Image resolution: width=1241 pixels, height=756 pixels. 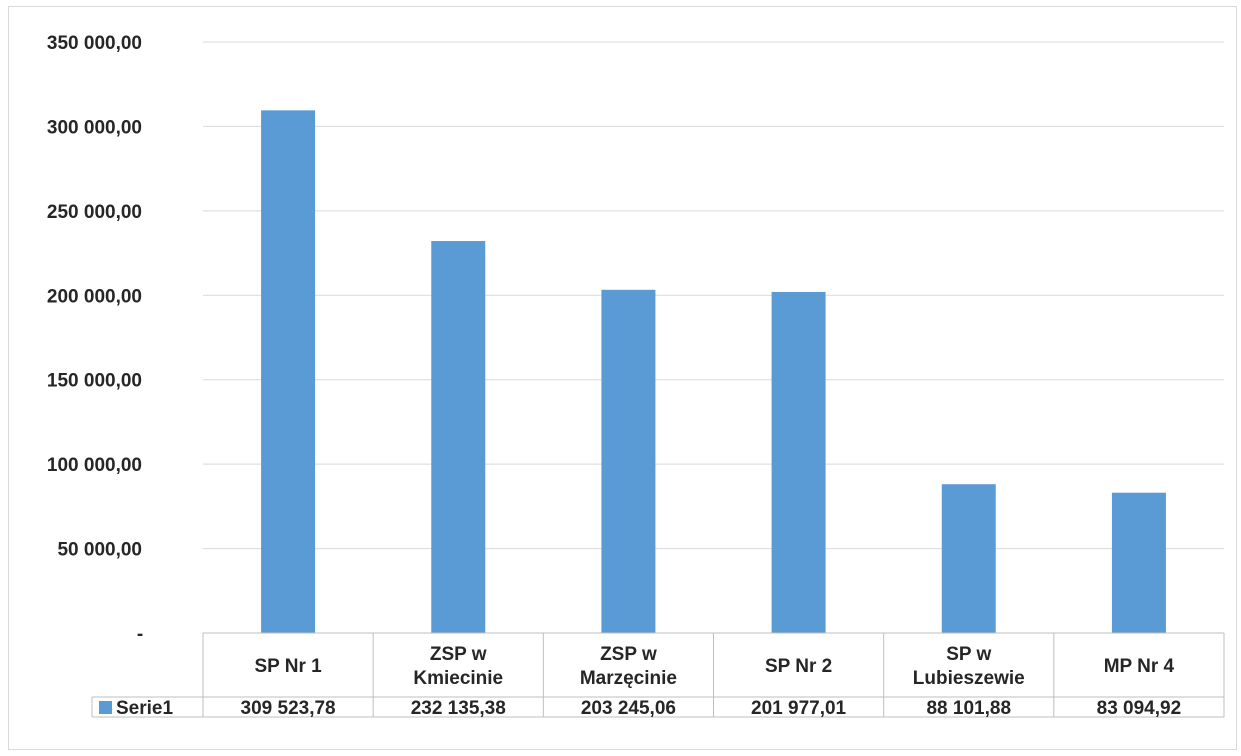 I want to click on data-table-value: 88 101,88, so click(x=968, y=708).